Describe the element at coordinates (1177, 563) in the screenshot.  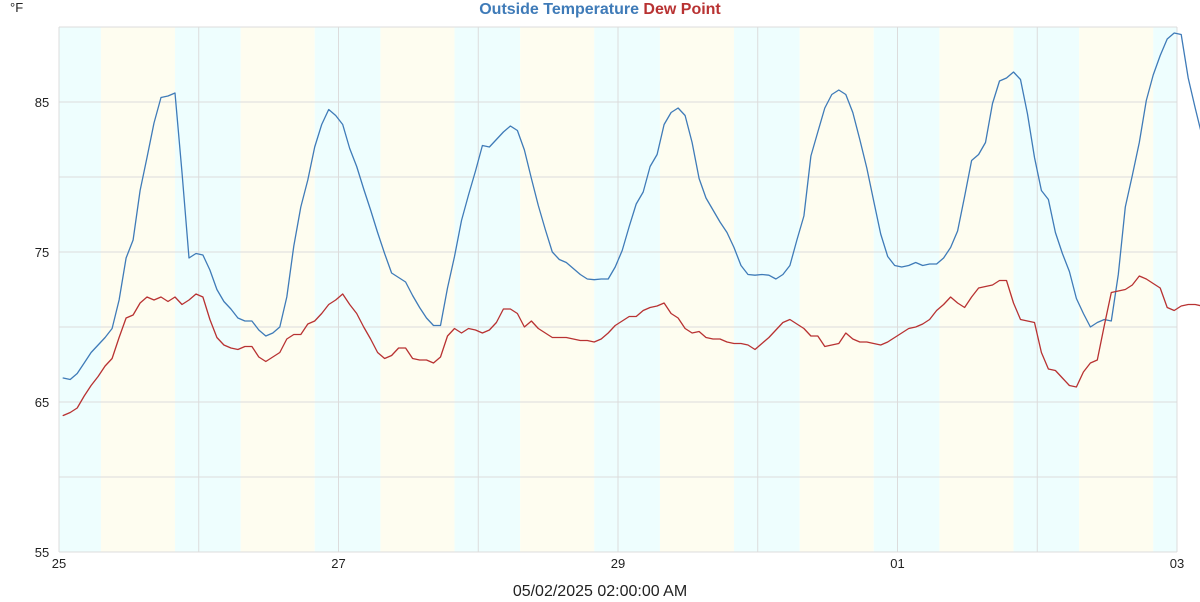
I see `x-tick-label-03: 03` at that location.